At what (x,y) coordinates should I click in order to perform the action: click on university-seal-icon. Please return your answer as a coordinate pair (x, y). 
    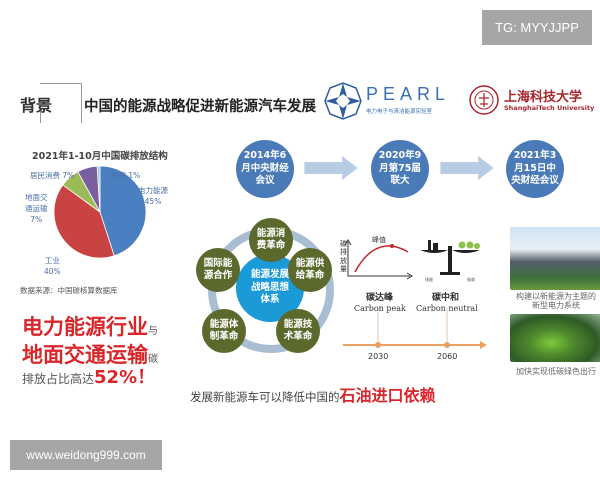
    Looking at the image, I should click on (484, 100).